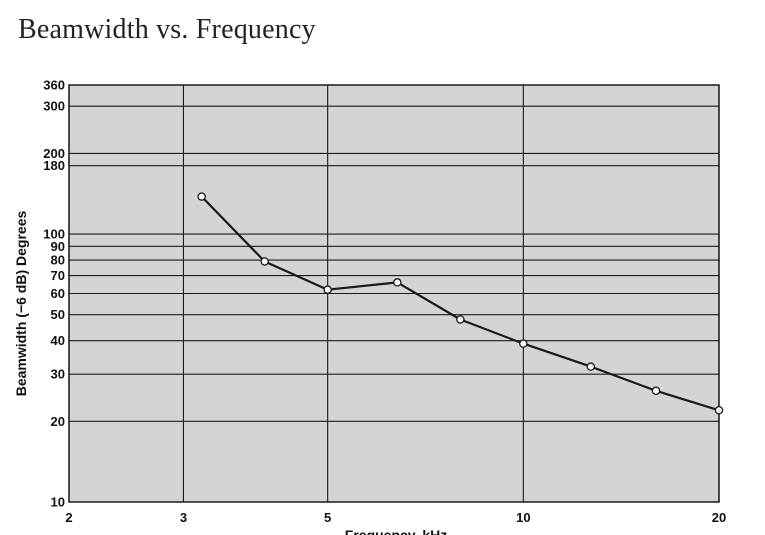 This screenshot has height=535, width=765. What do you see at coordinates (167, 29) in the screenshot?
I see `page-title: Beamwidth vs. Frequency` at bounding box center [167, 29].